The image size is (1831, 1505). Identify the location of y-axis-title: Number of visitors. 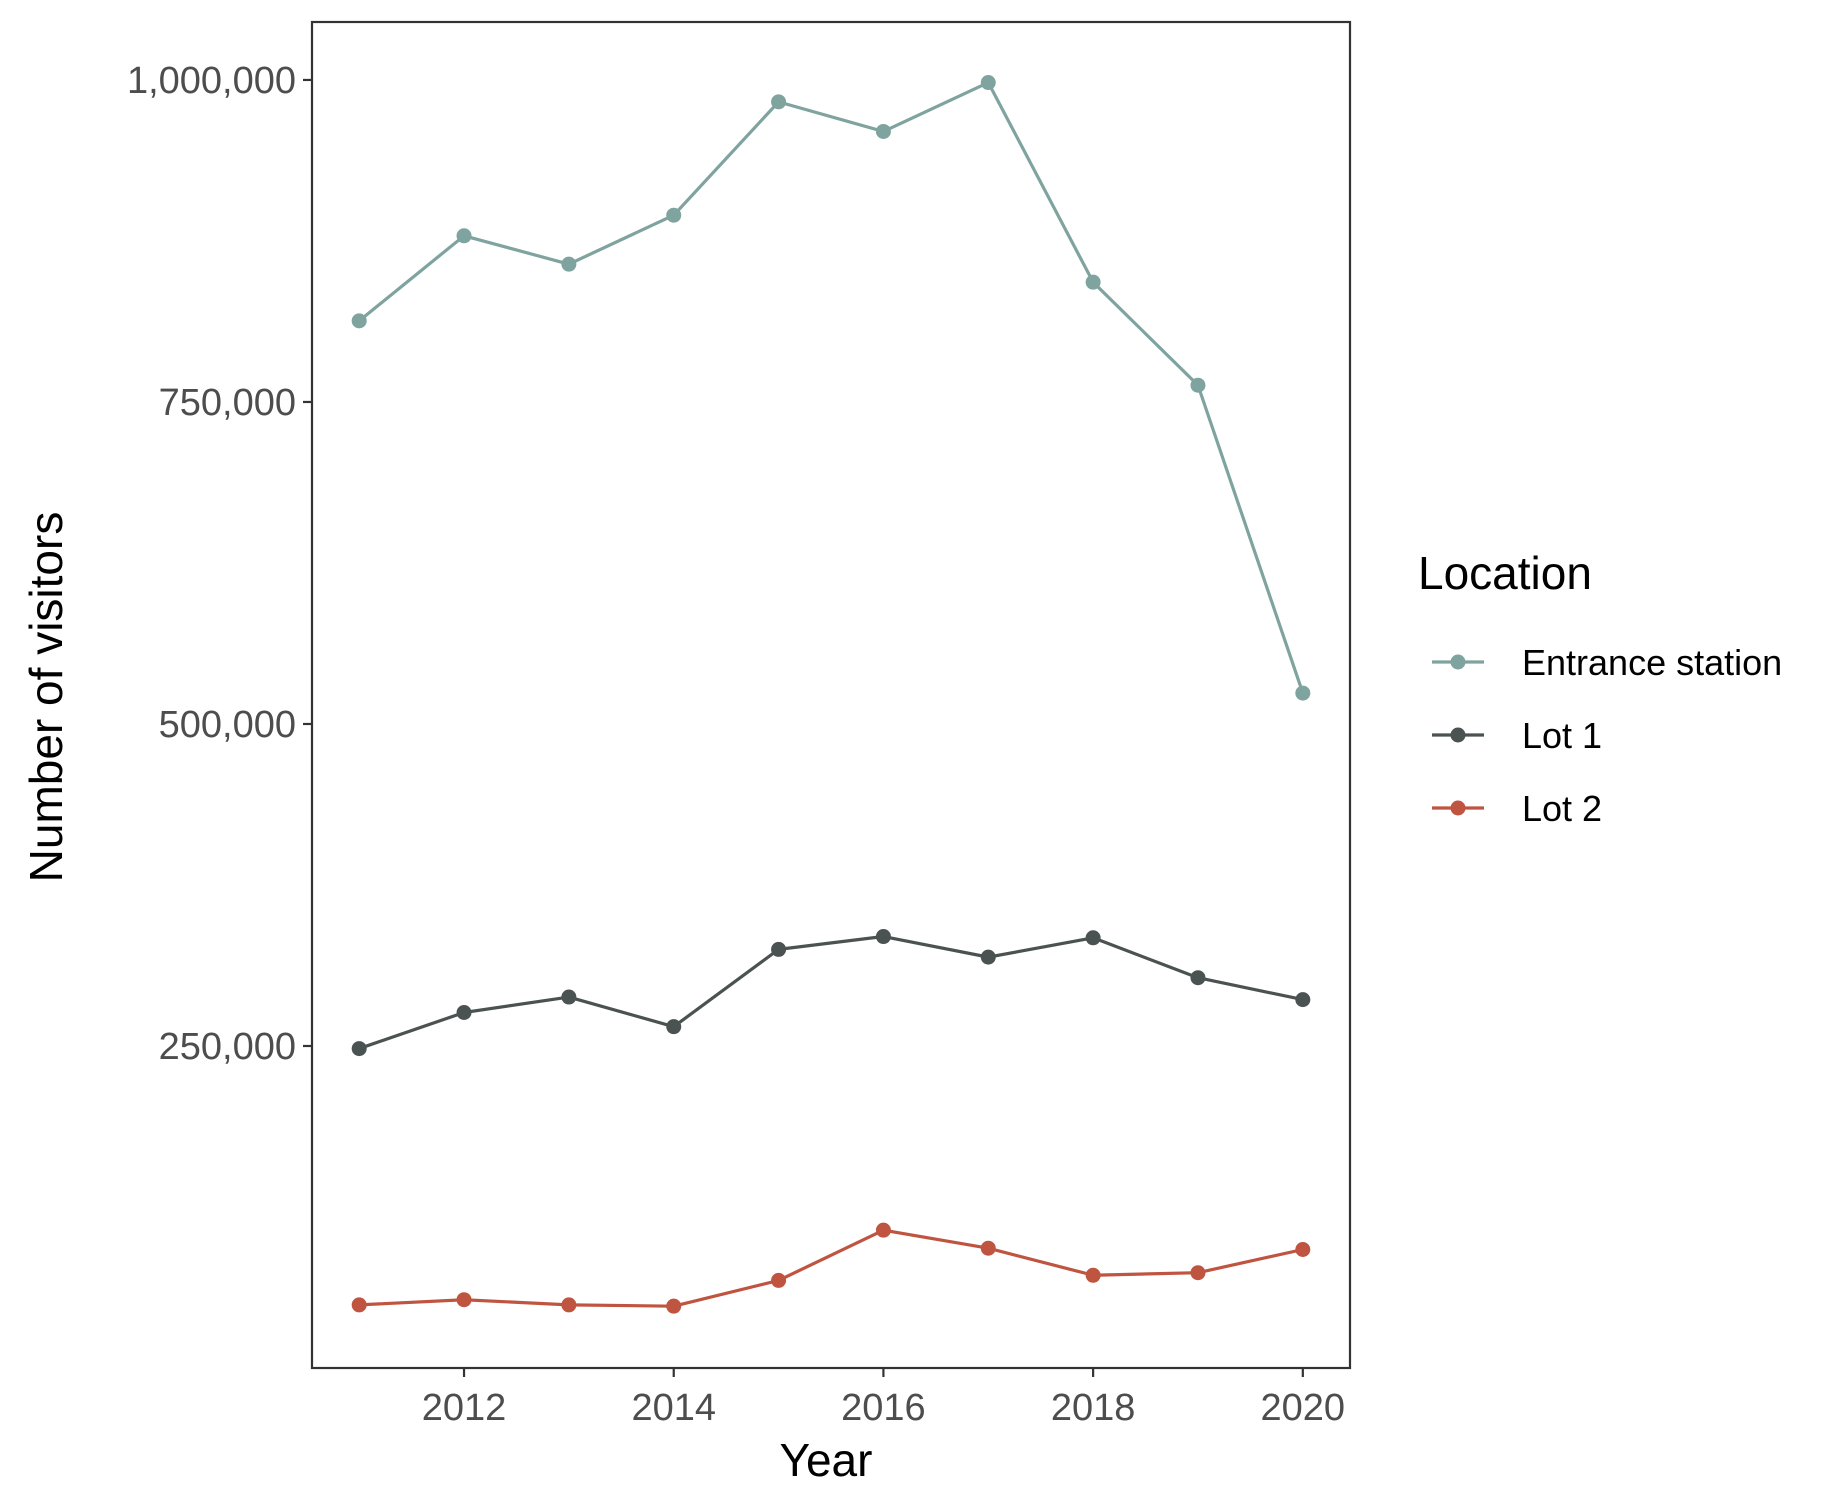
(46, 697).